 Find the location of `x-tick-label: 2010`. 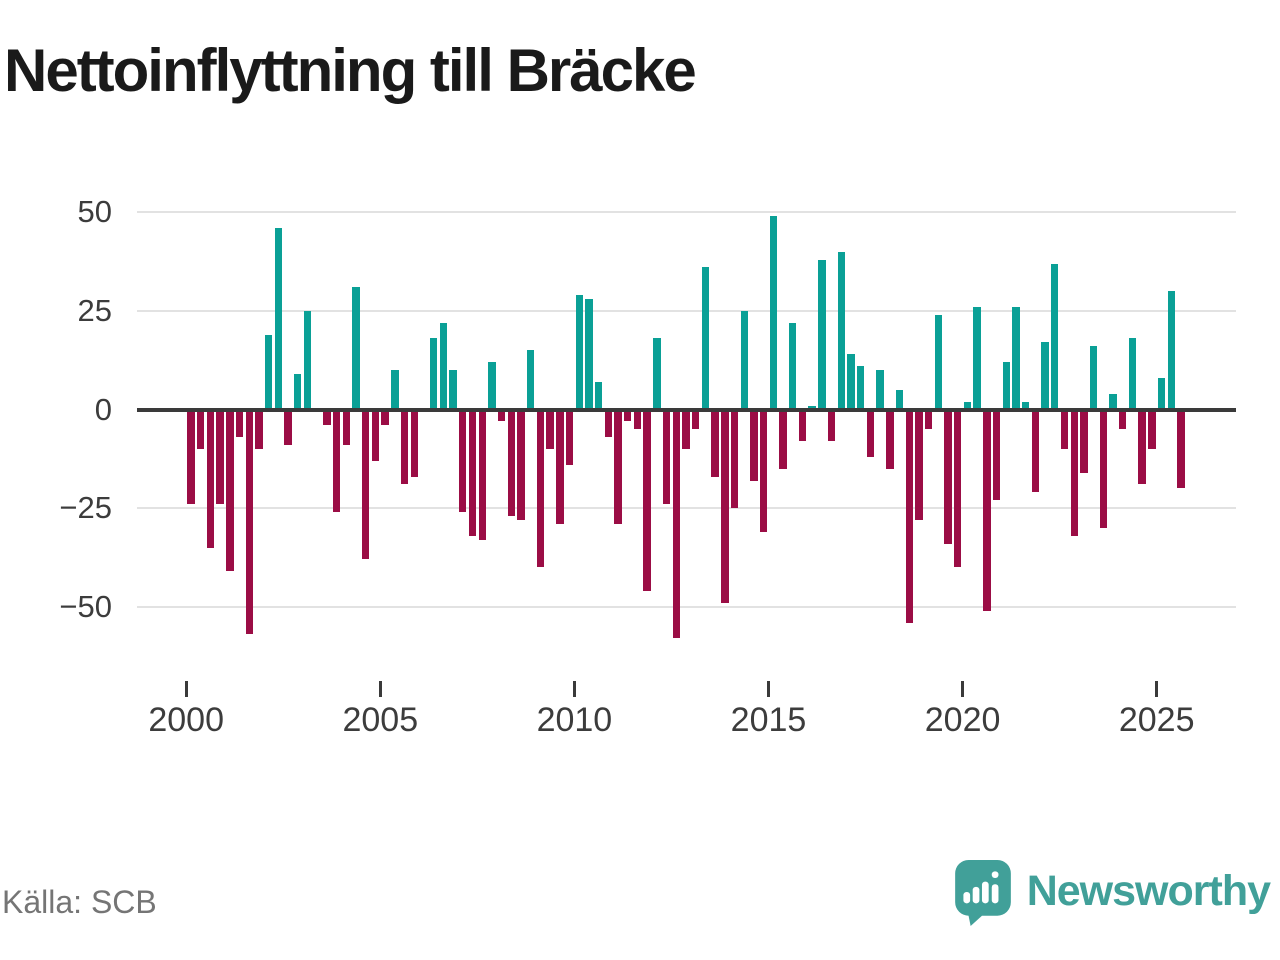

x-tick-label: 2010 is located at coordinates (574, 720).